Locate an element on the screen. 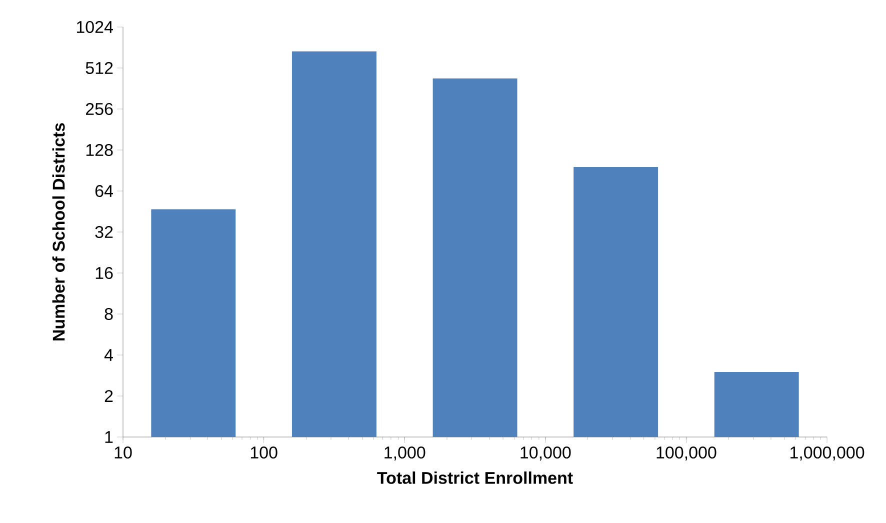  y-tick-label: 1024 is located at coordinates (94, 27).